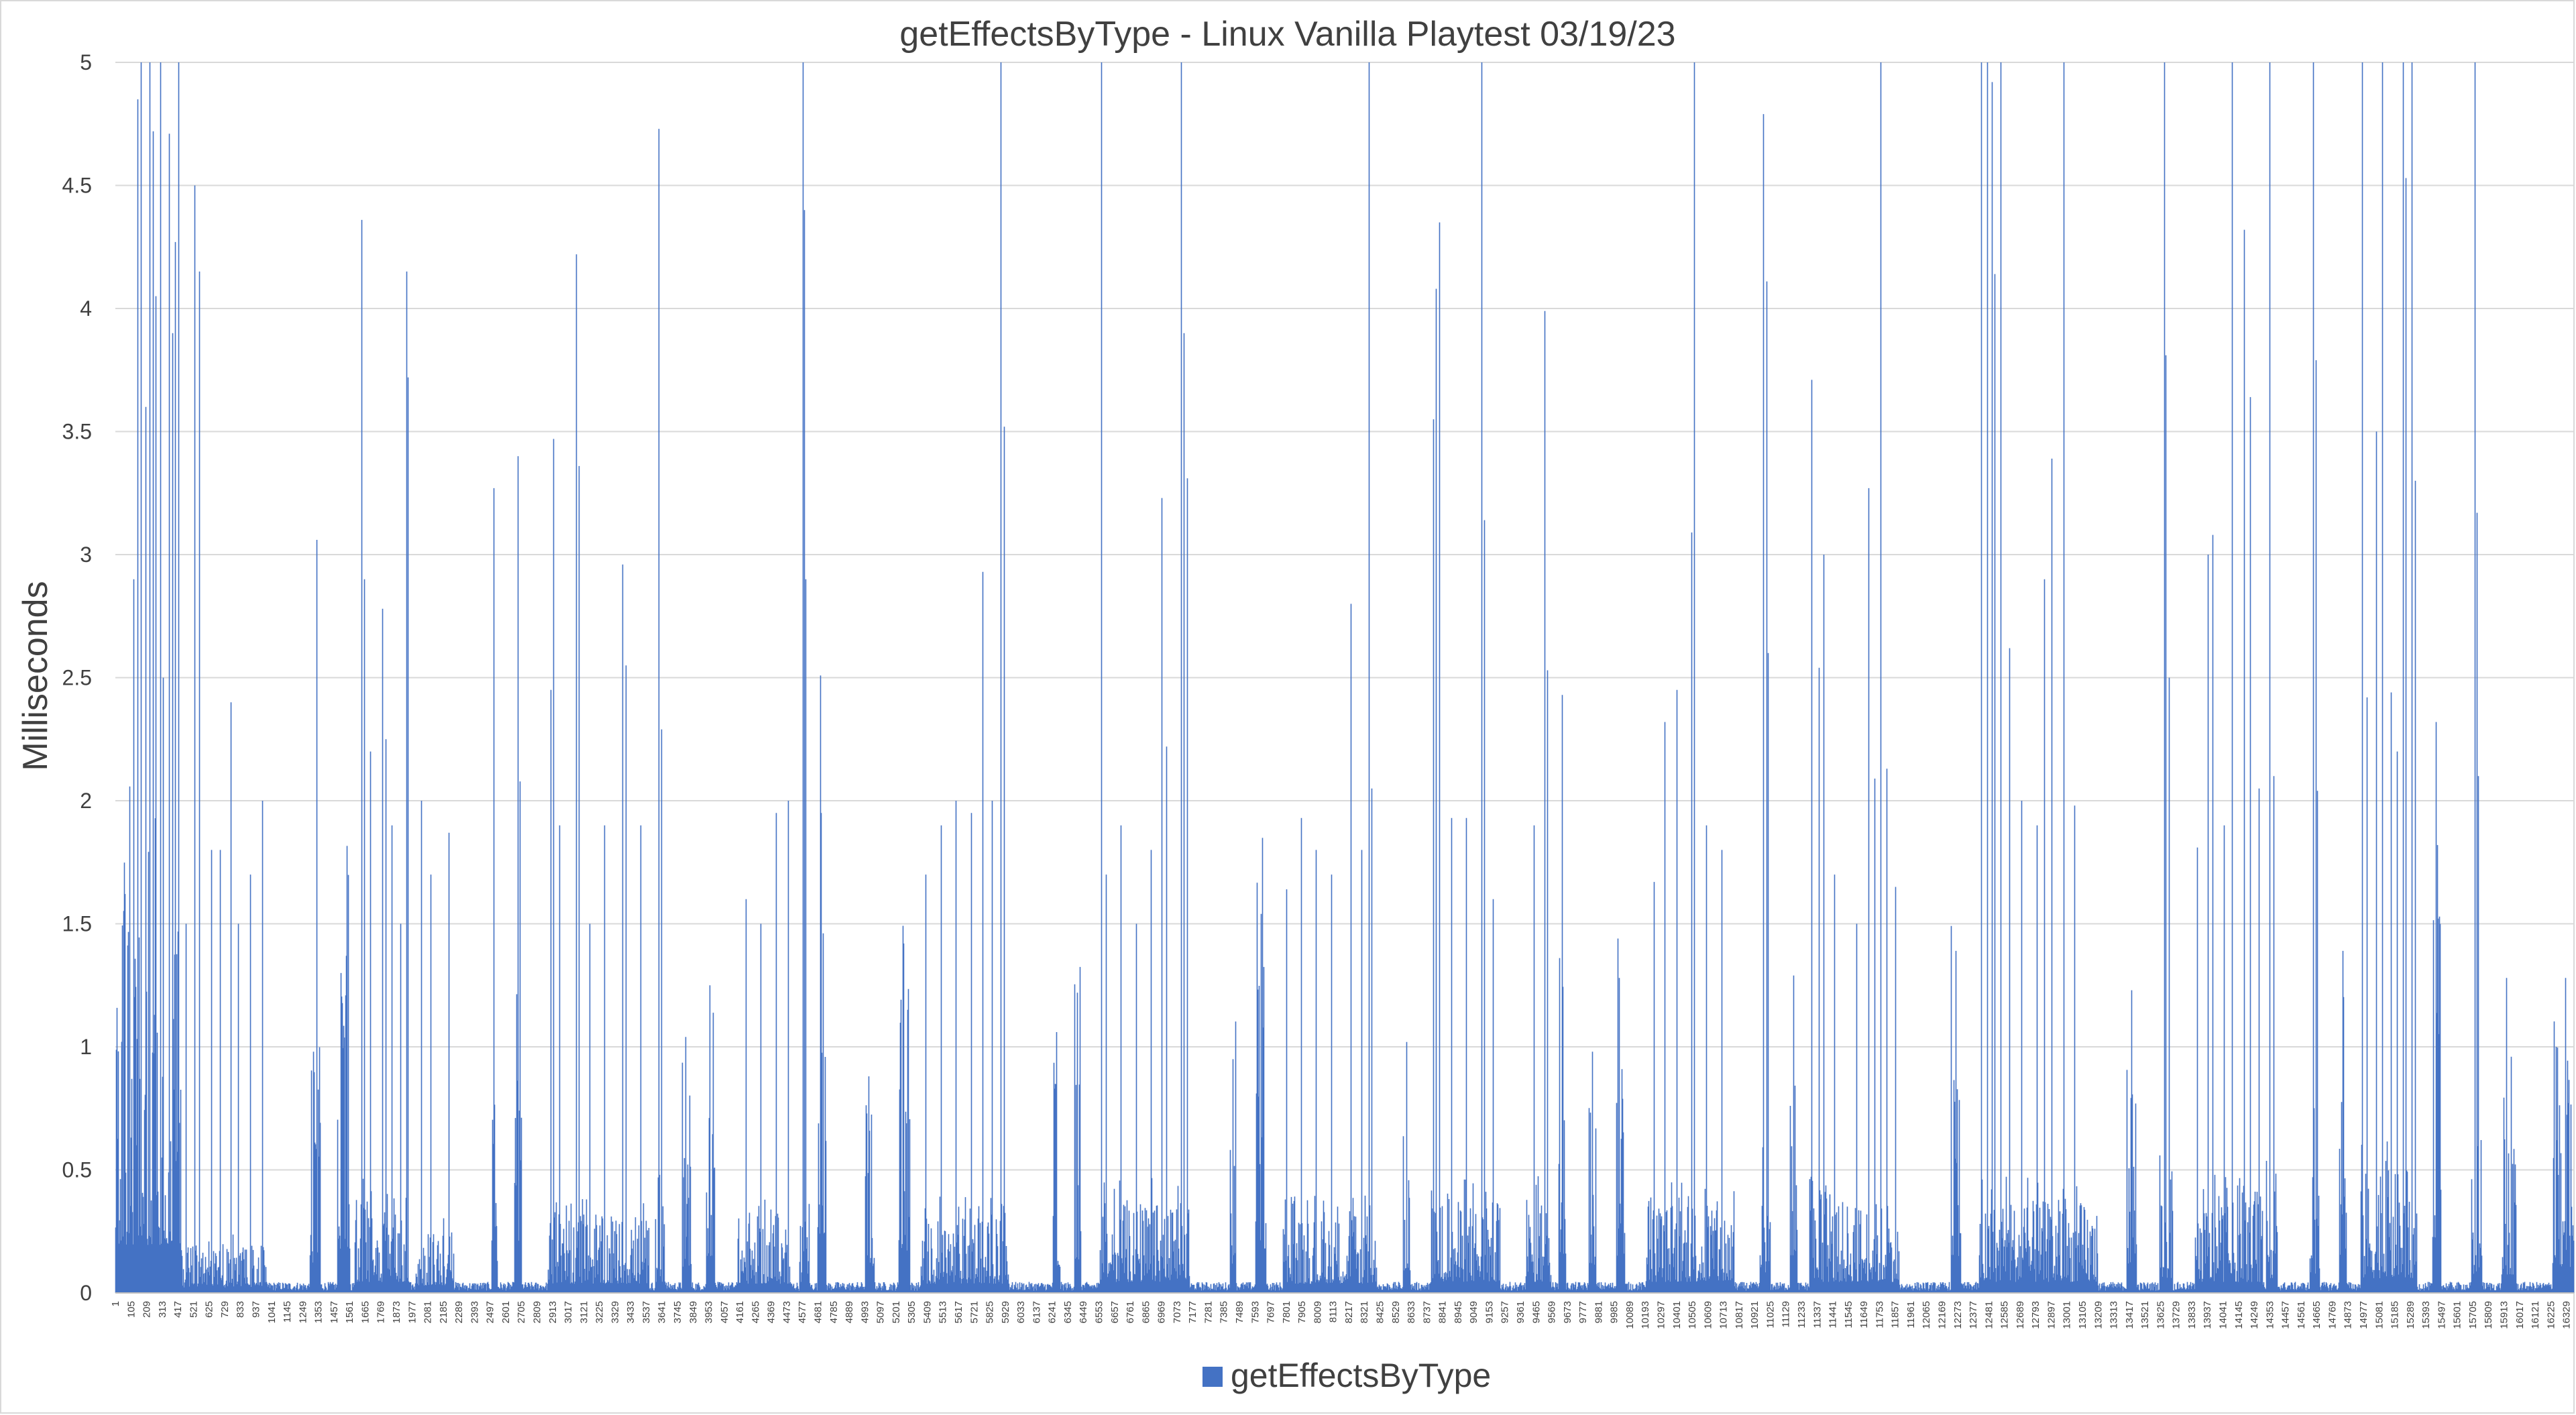  Describe the element at coordinates (1833, 1314) in the screenshot. I see `x-tick-label: 11441` at that location.